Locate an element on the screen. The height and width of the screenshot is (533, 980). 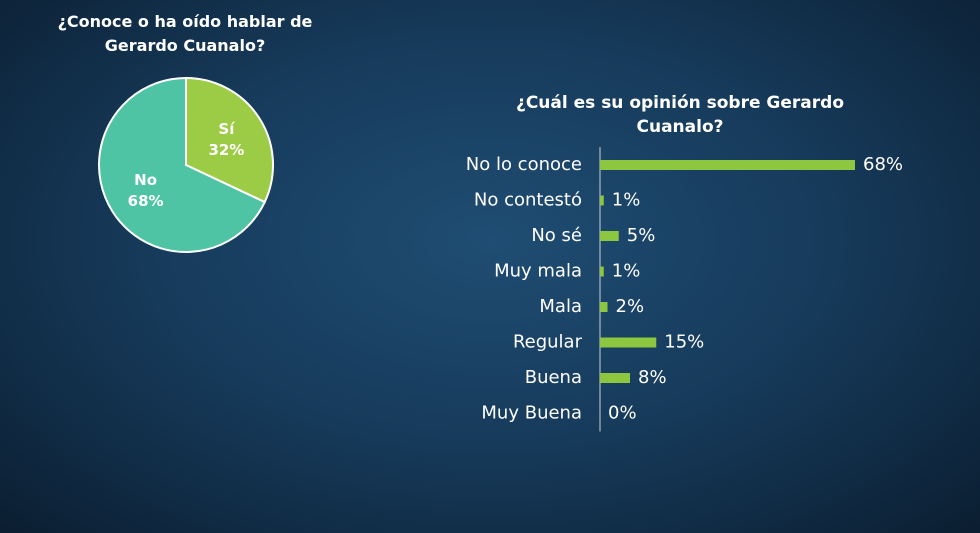
value-label: 15% is located at coordinates (684, 342).